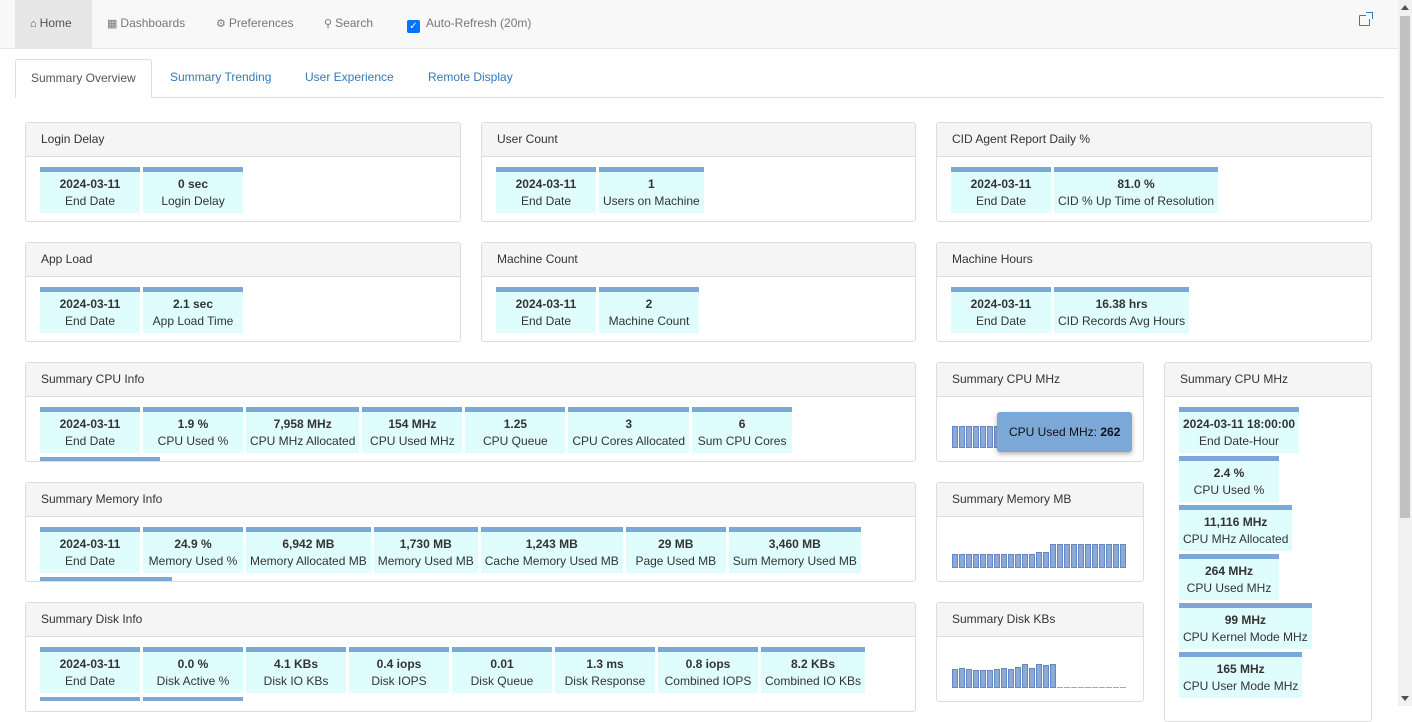 The width and height of the screenshot is (1412, 722). I want to click on panel-title: App Load, so click(243, 260).